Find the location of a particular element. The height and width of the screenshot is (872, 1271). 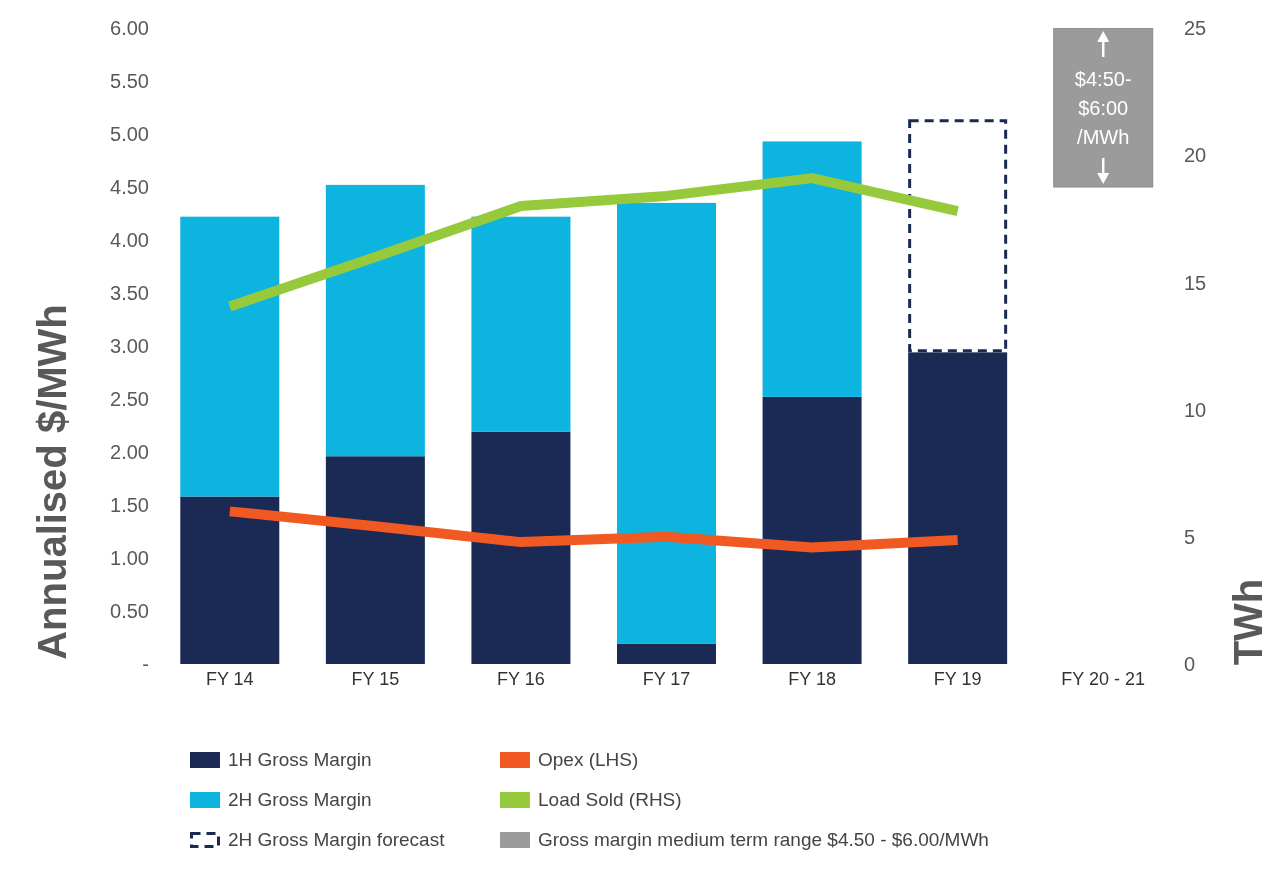

y2-axis-title: TWh is located at coordinates (1248, 622).